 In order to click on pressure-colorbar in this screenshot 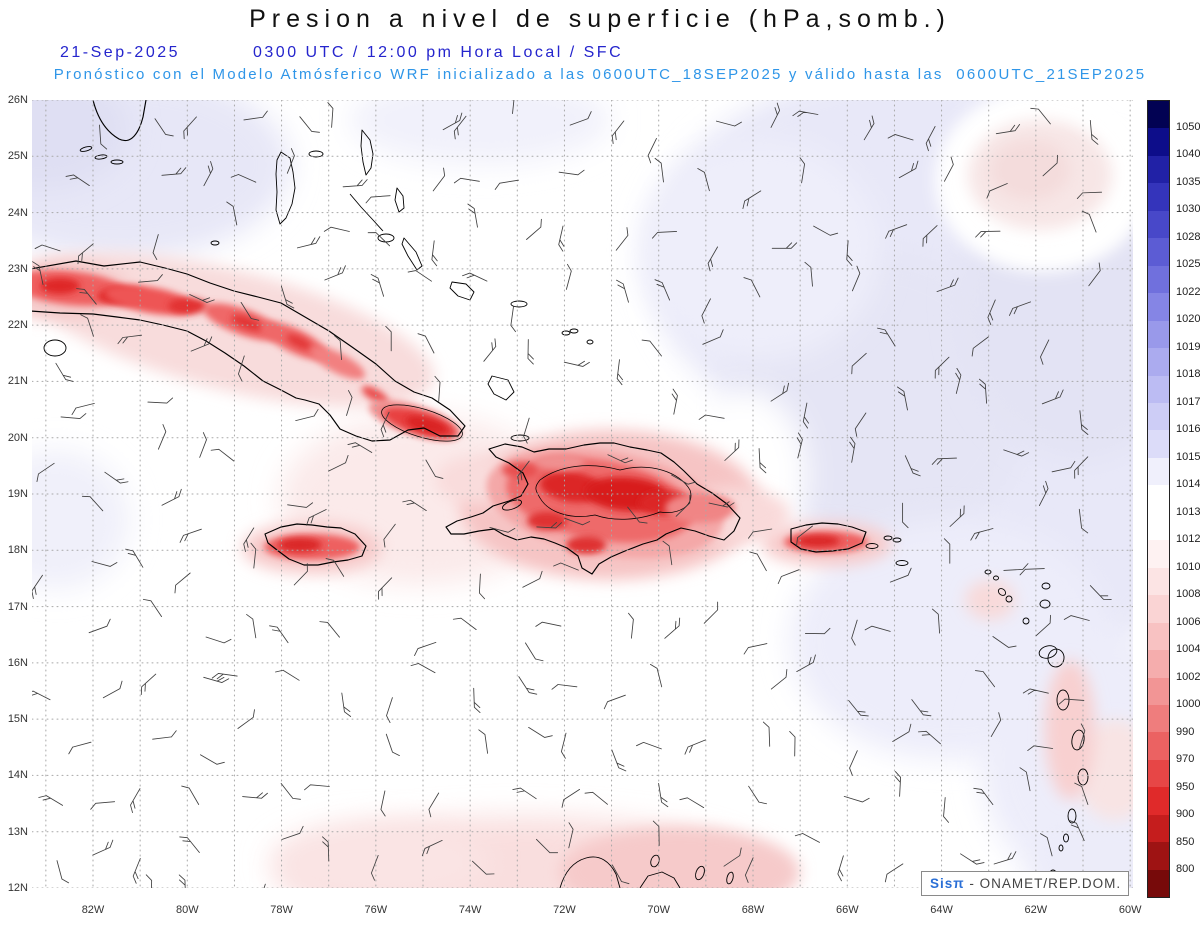, I will do `click(1158, 499)`.